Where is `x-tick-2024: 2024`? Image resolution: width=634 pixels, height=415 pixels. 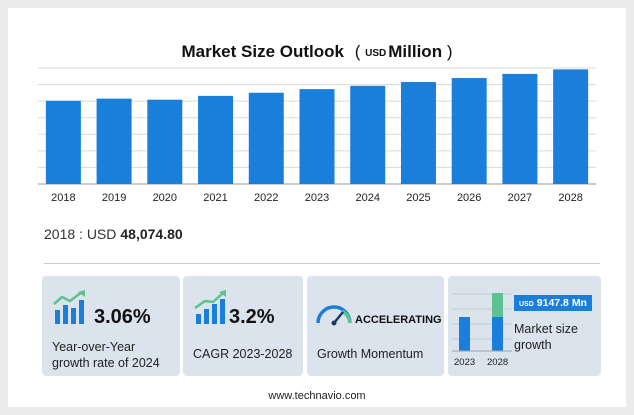 x-tick-2024: 2024 is located at coordinates (367, 198).